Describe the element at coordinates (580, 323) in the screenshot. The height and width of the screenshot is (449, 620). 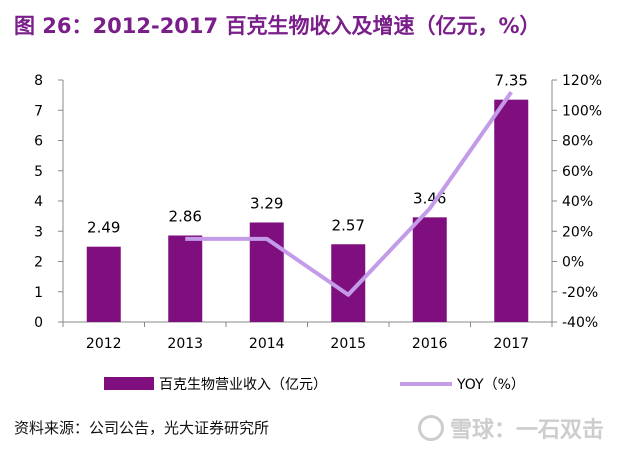
I see `right-tick-label: -40%` at that location.